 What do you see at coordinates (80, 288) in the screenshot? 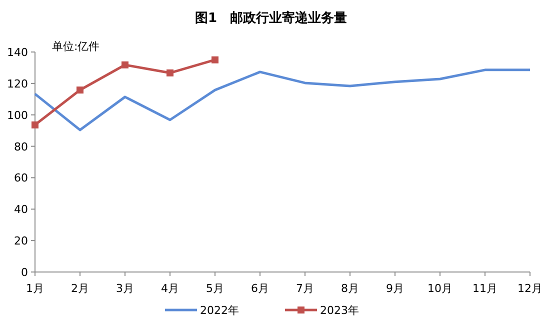
I see `x-tick-label: 2月` at bounding box center [80, 288].